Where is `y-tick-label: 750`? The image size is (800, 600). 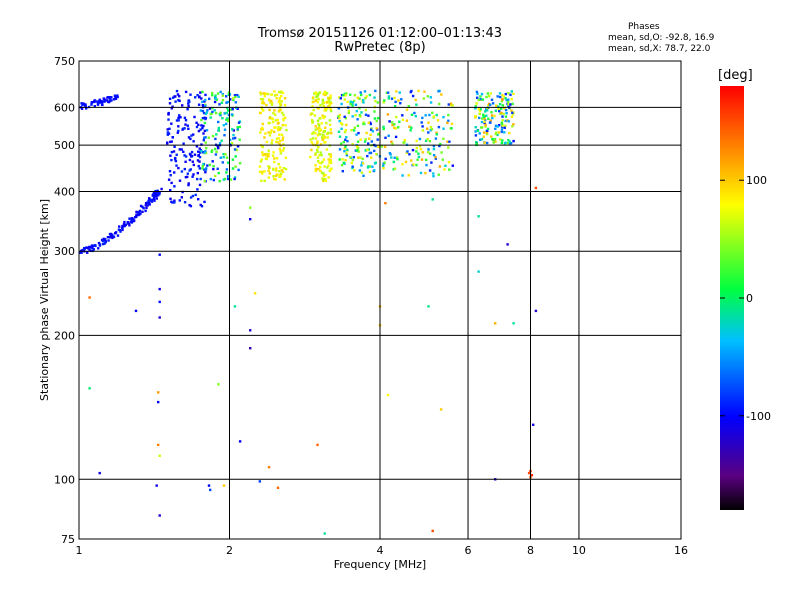
y-tick-label: 750 is located at coordinates (64, 61).